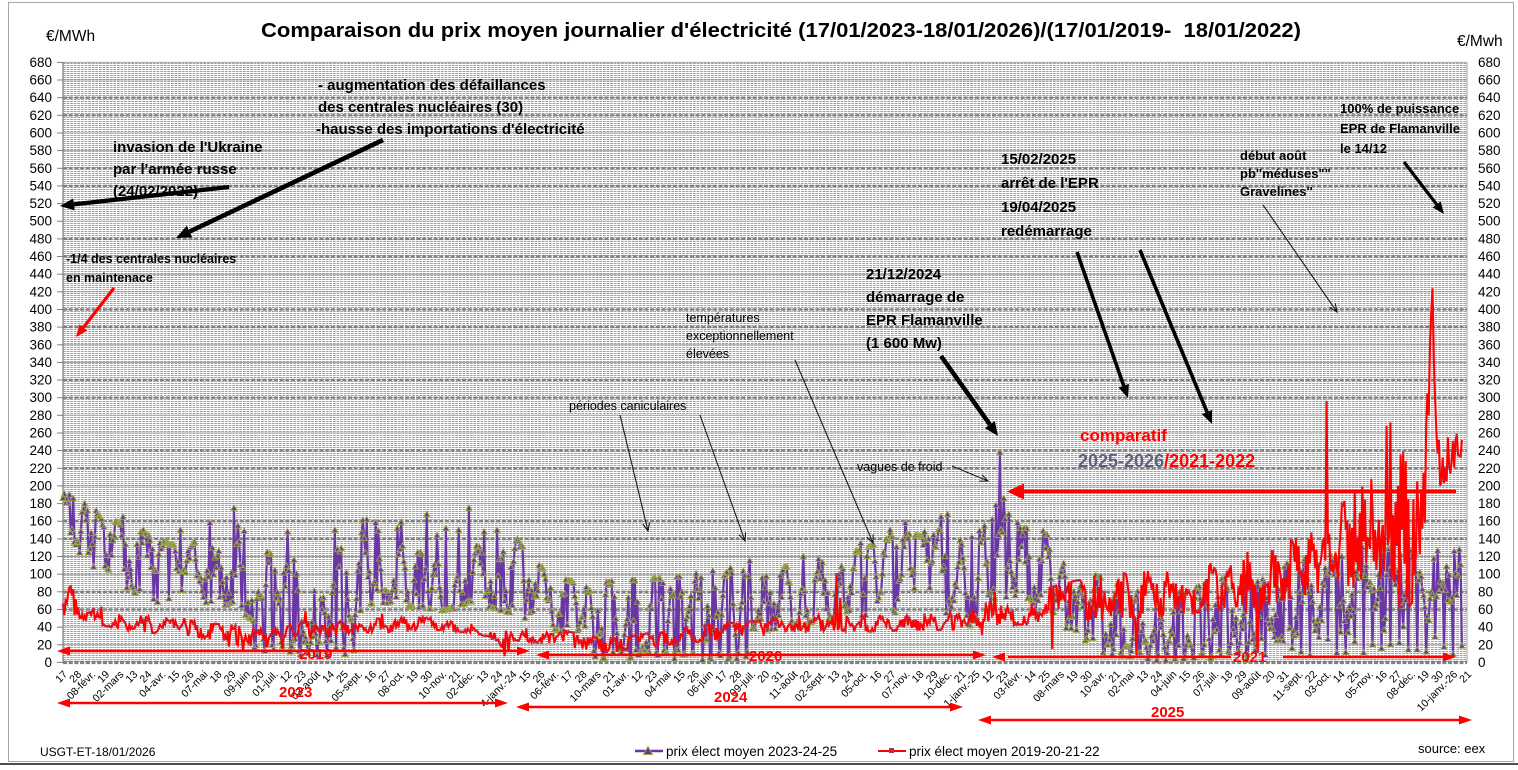 The image size is (1518, 770). Describe the element at coordinates (420, 107) in the screenshot. I see `svg-text: des centrales nucléaires (30)` at that location.